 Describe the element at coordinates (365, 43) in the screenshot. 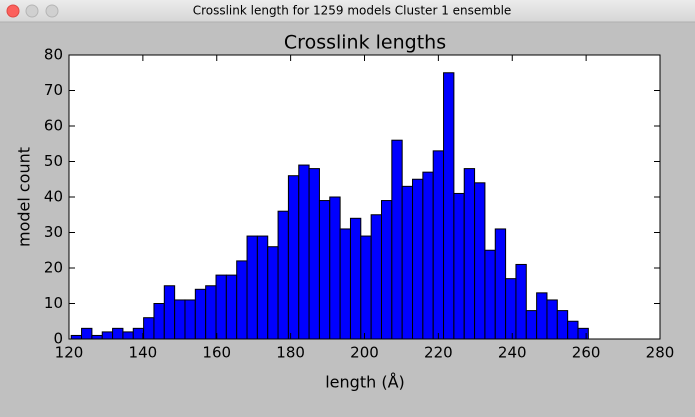

I see `chart-title: Crosslink lengths` at that location.